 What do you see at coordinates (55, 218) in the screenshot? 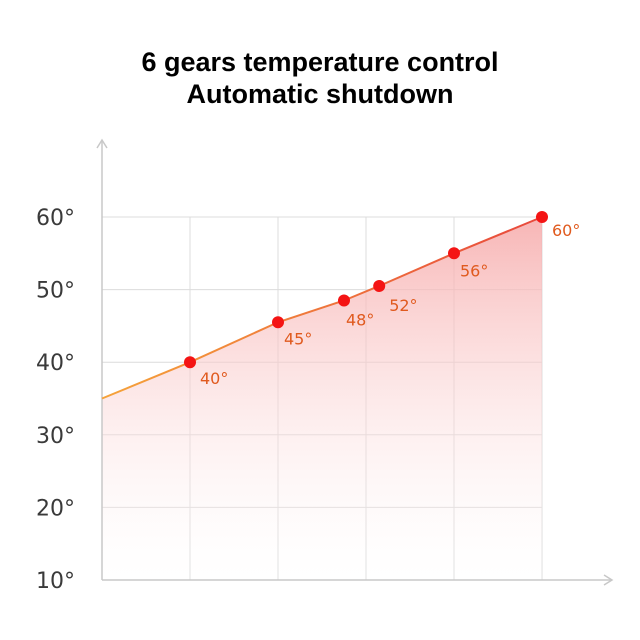
I see `y-tick-label: 60°` at bounding box center [55, 218].